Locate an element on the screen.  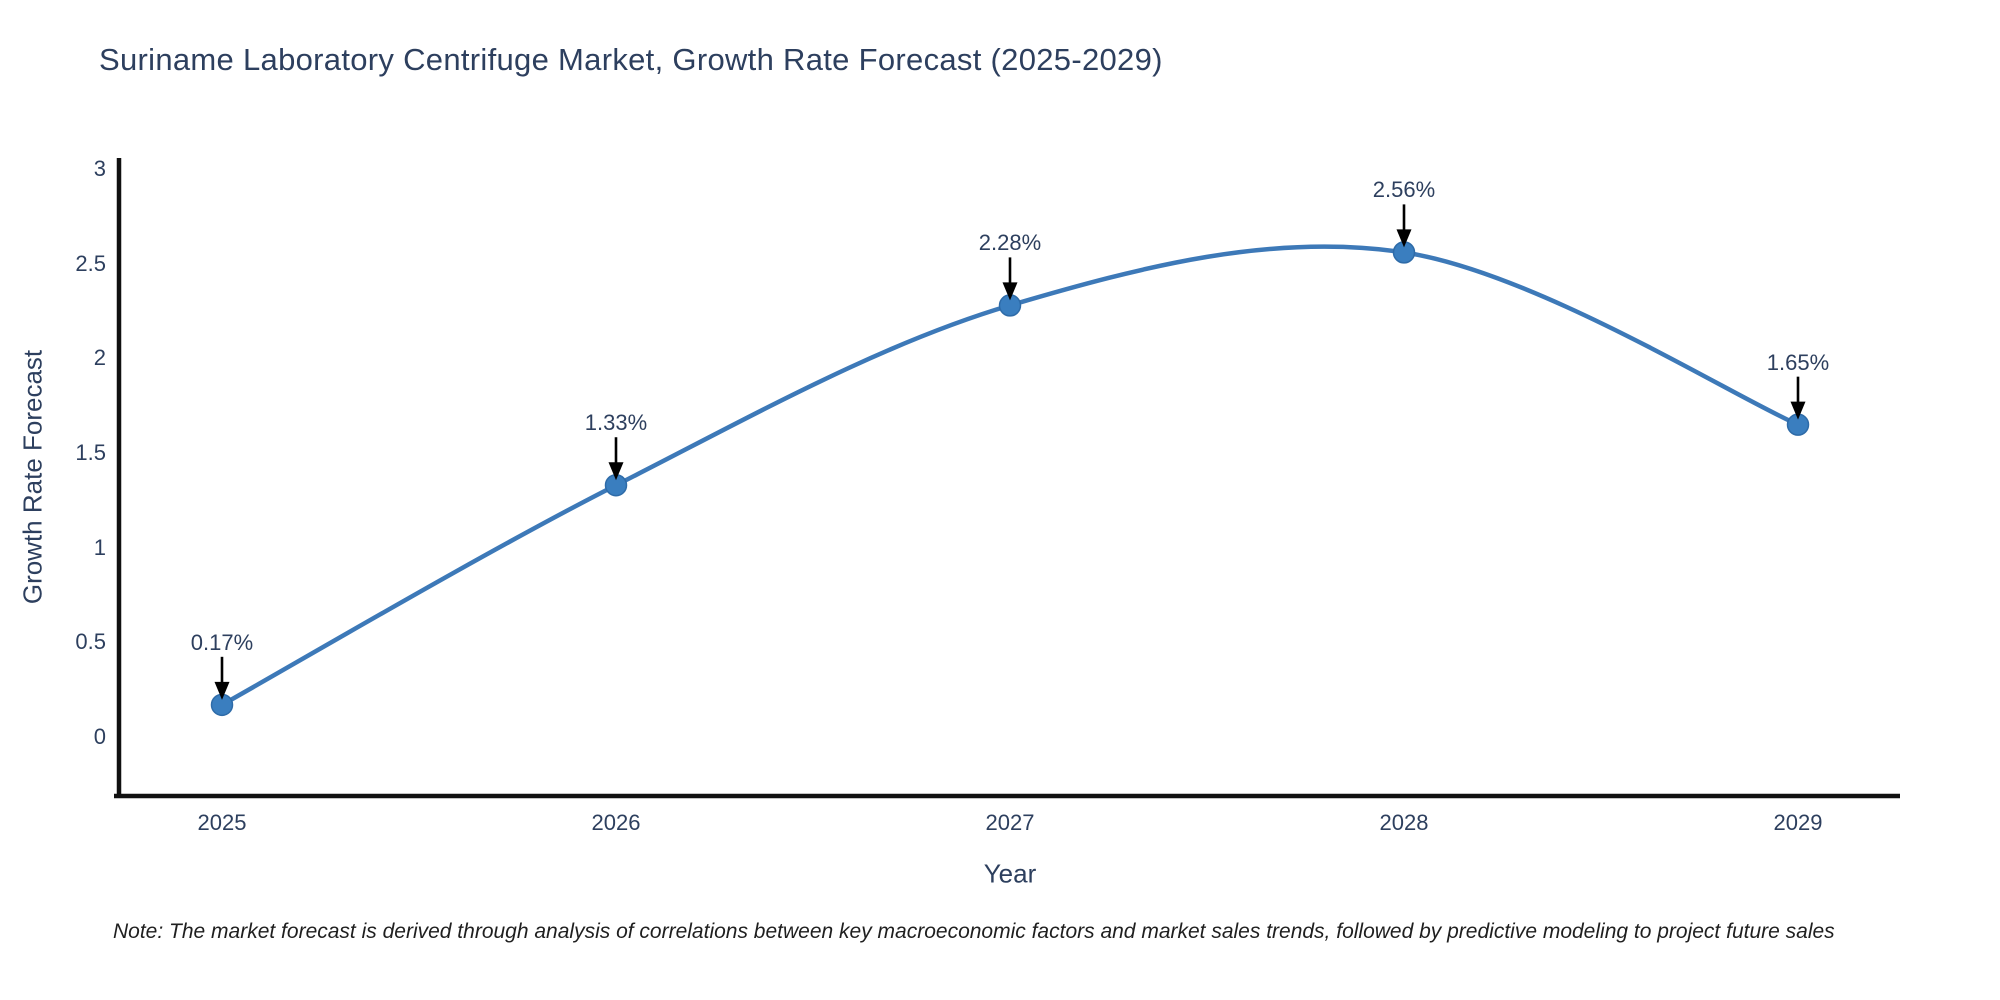
y-tick-label: 2.5 is located at coordinates (90, 263).